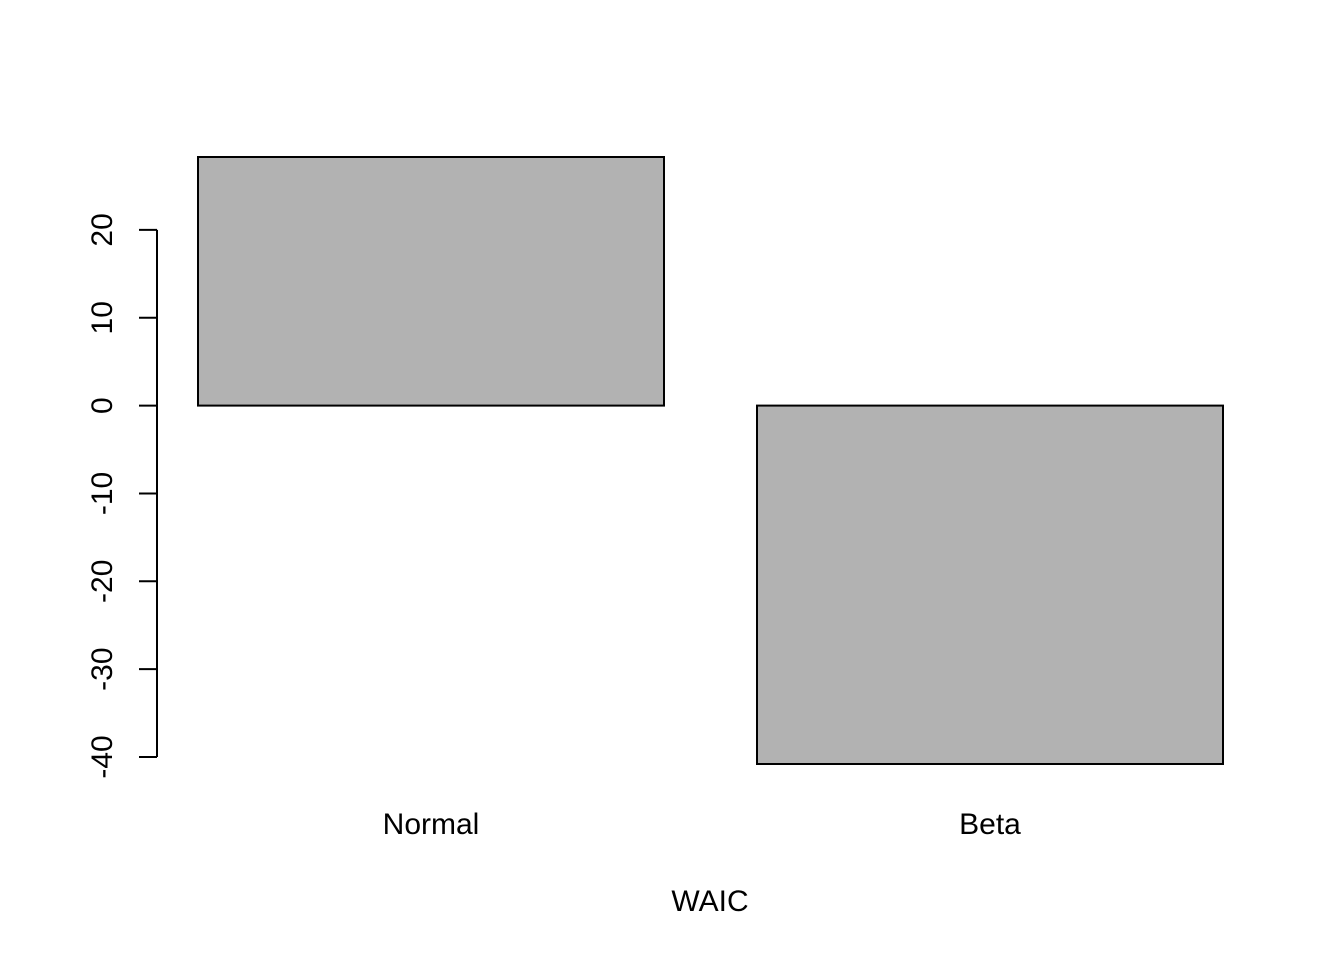 The image size is (1344, 960). Describe the element at coordinates (102, 668) in the screenshot. I see `y-tick-label: -30` at that location.